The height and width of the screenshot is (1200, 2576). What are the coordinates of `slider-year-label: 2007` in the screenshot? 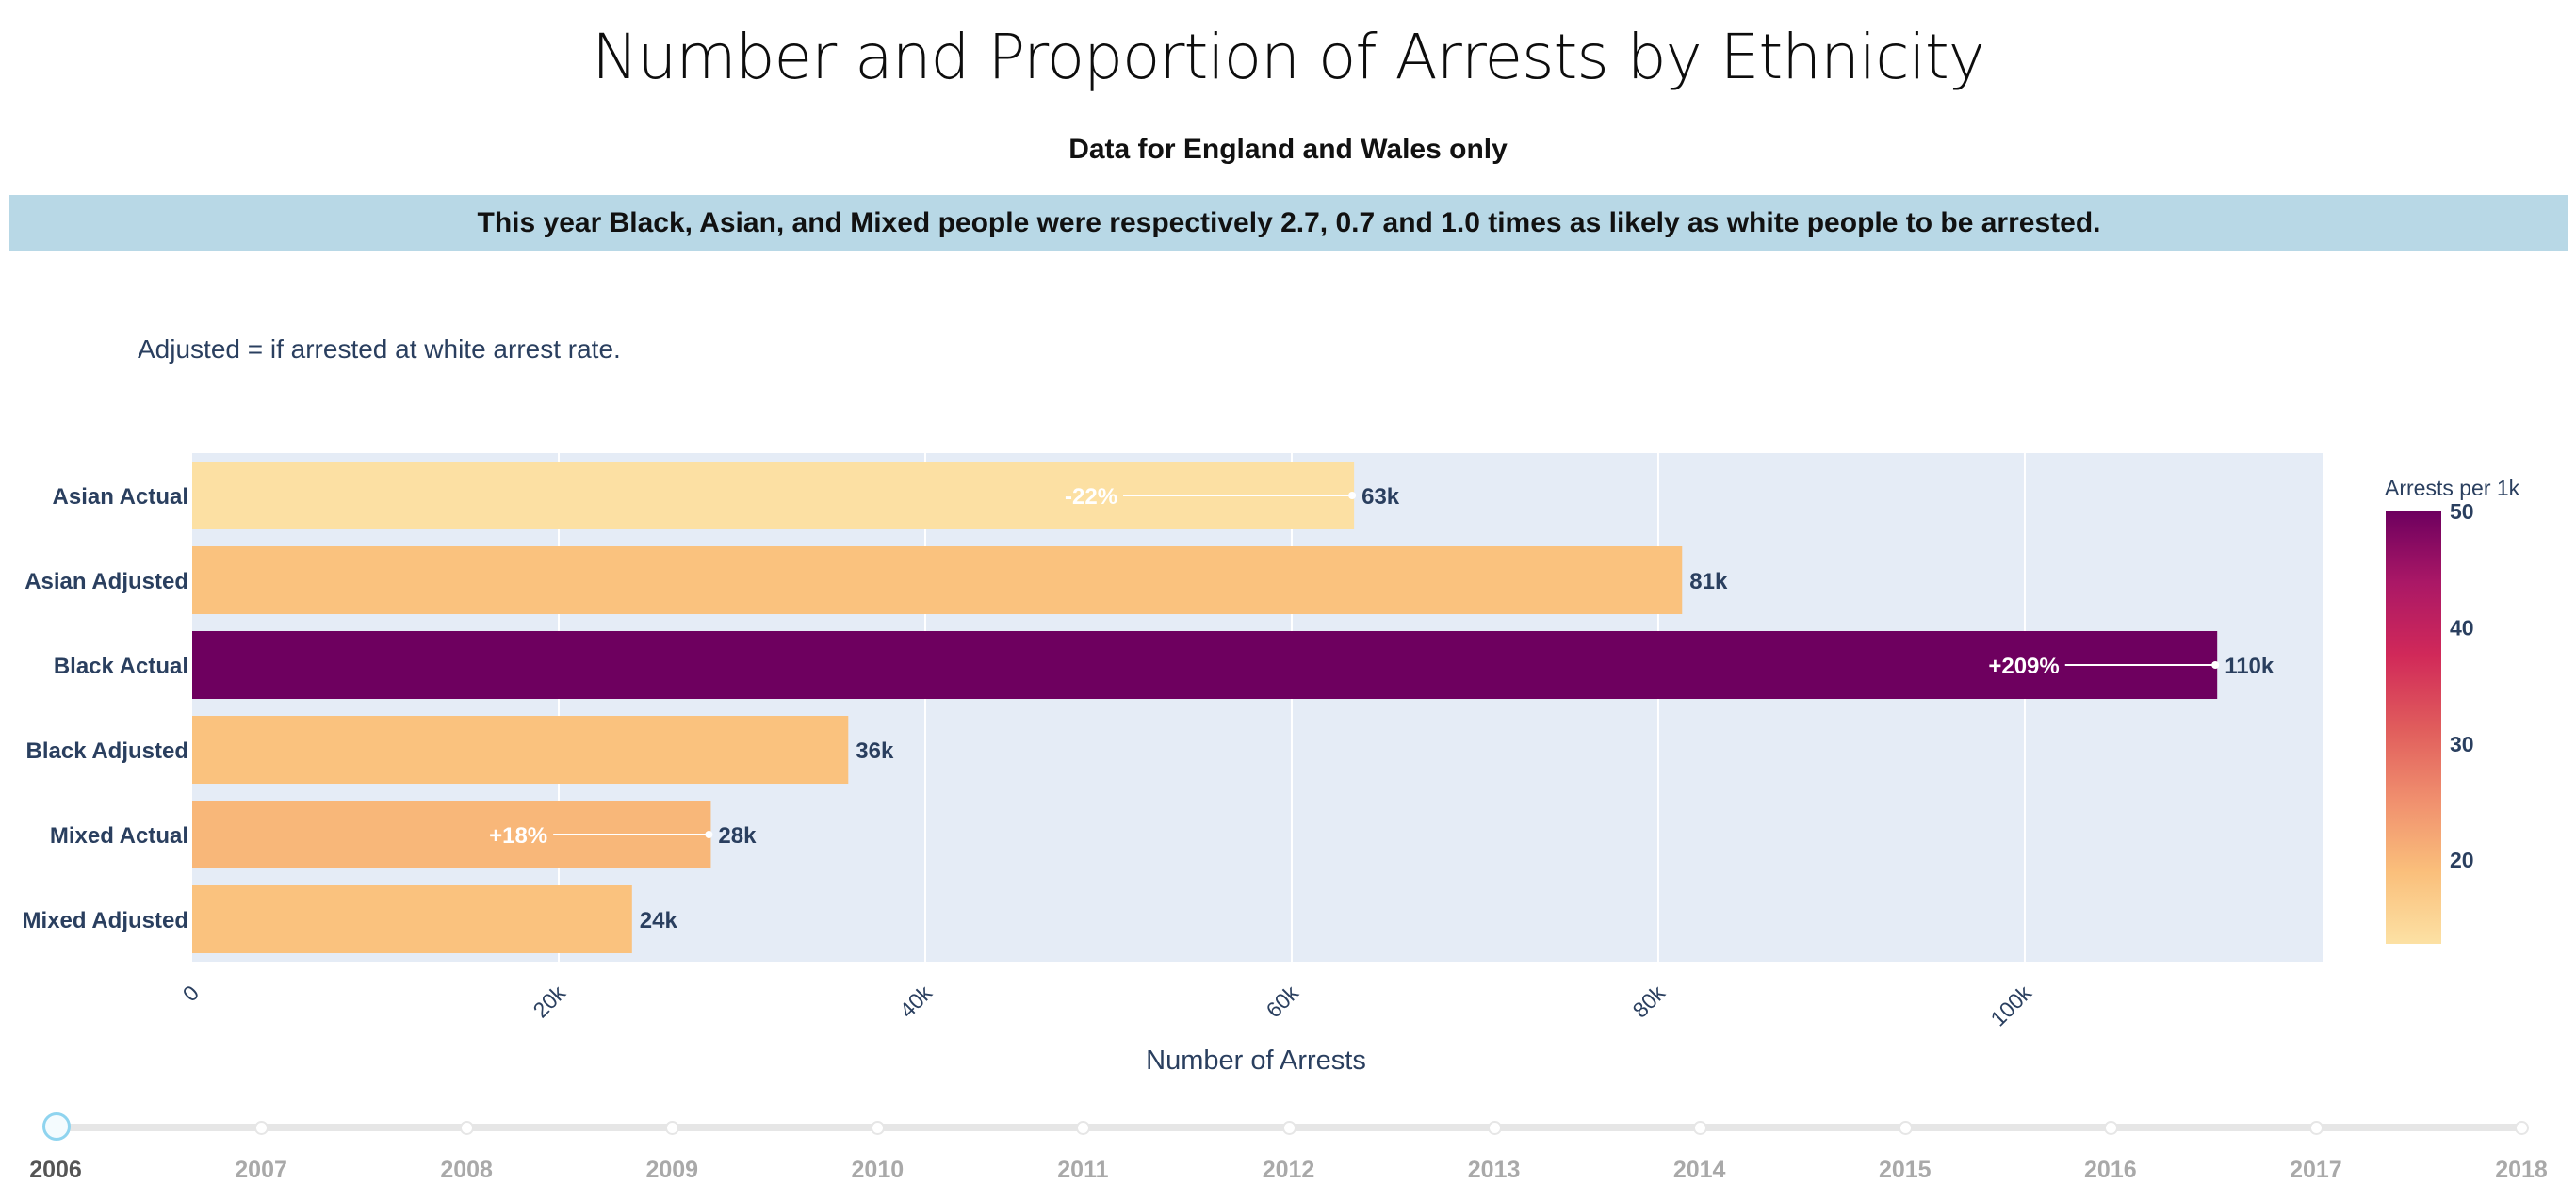 It's located at (261, 1170).